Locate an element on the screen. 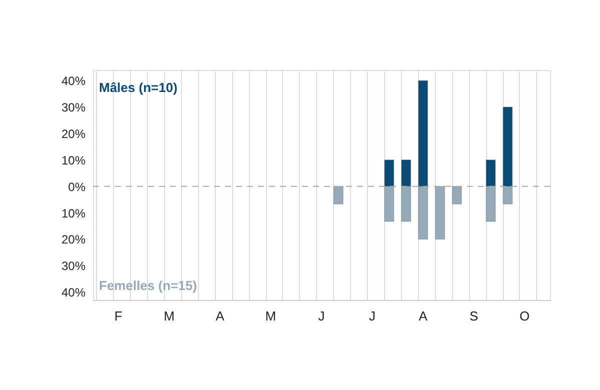  x-tick-label: O is located at coordinates (525, 316).